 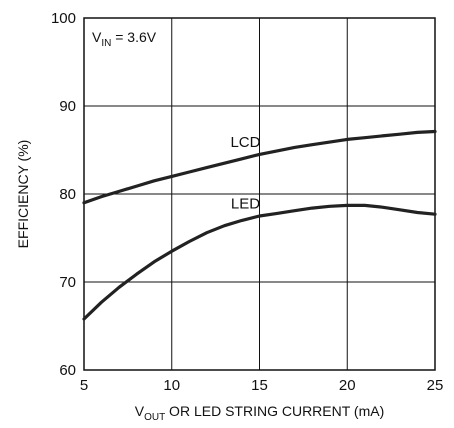 What do you see at coordinates (23, 194) in the screenshot?
I see `y-axis-title: EFFICIENCY (%)` at bounding box center [23, 194].